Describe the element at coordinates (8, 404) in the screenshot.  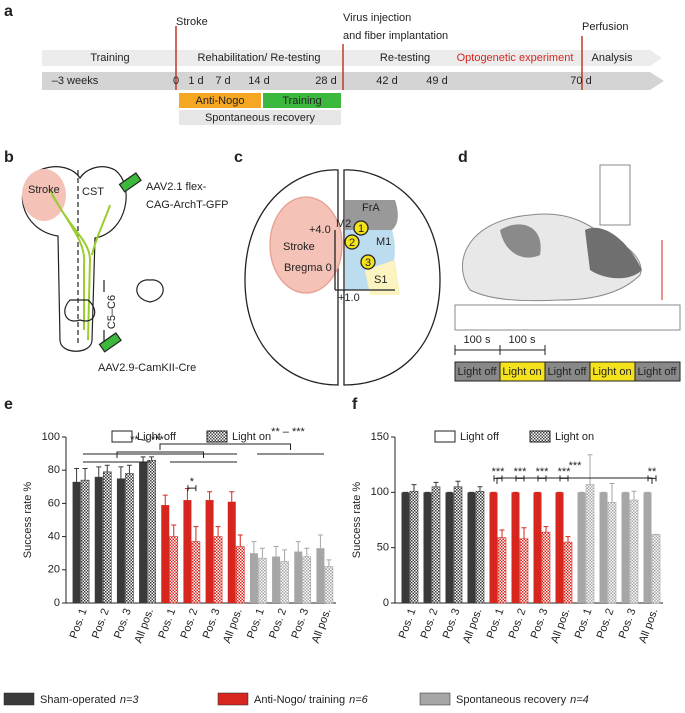
I see `panel-label: e` at that location.